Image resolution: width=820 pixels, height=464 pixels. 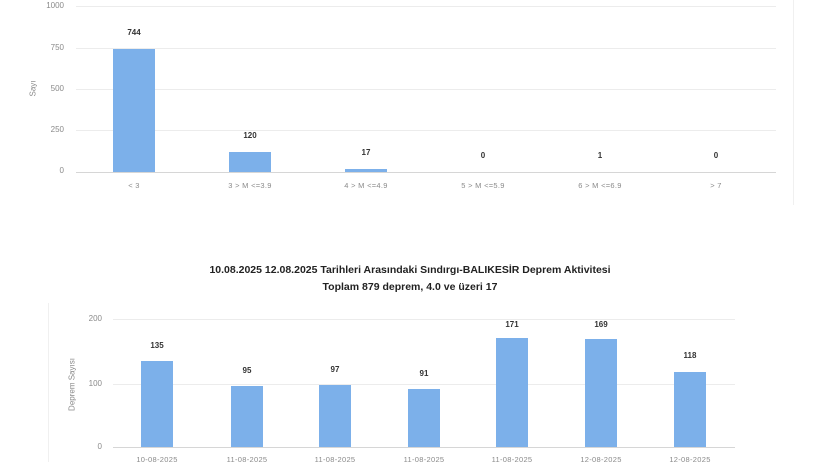 What do you see at coordinates (600, 155) in the screenshot?
I see `data-label: 1` at bounding box center [600, 155].